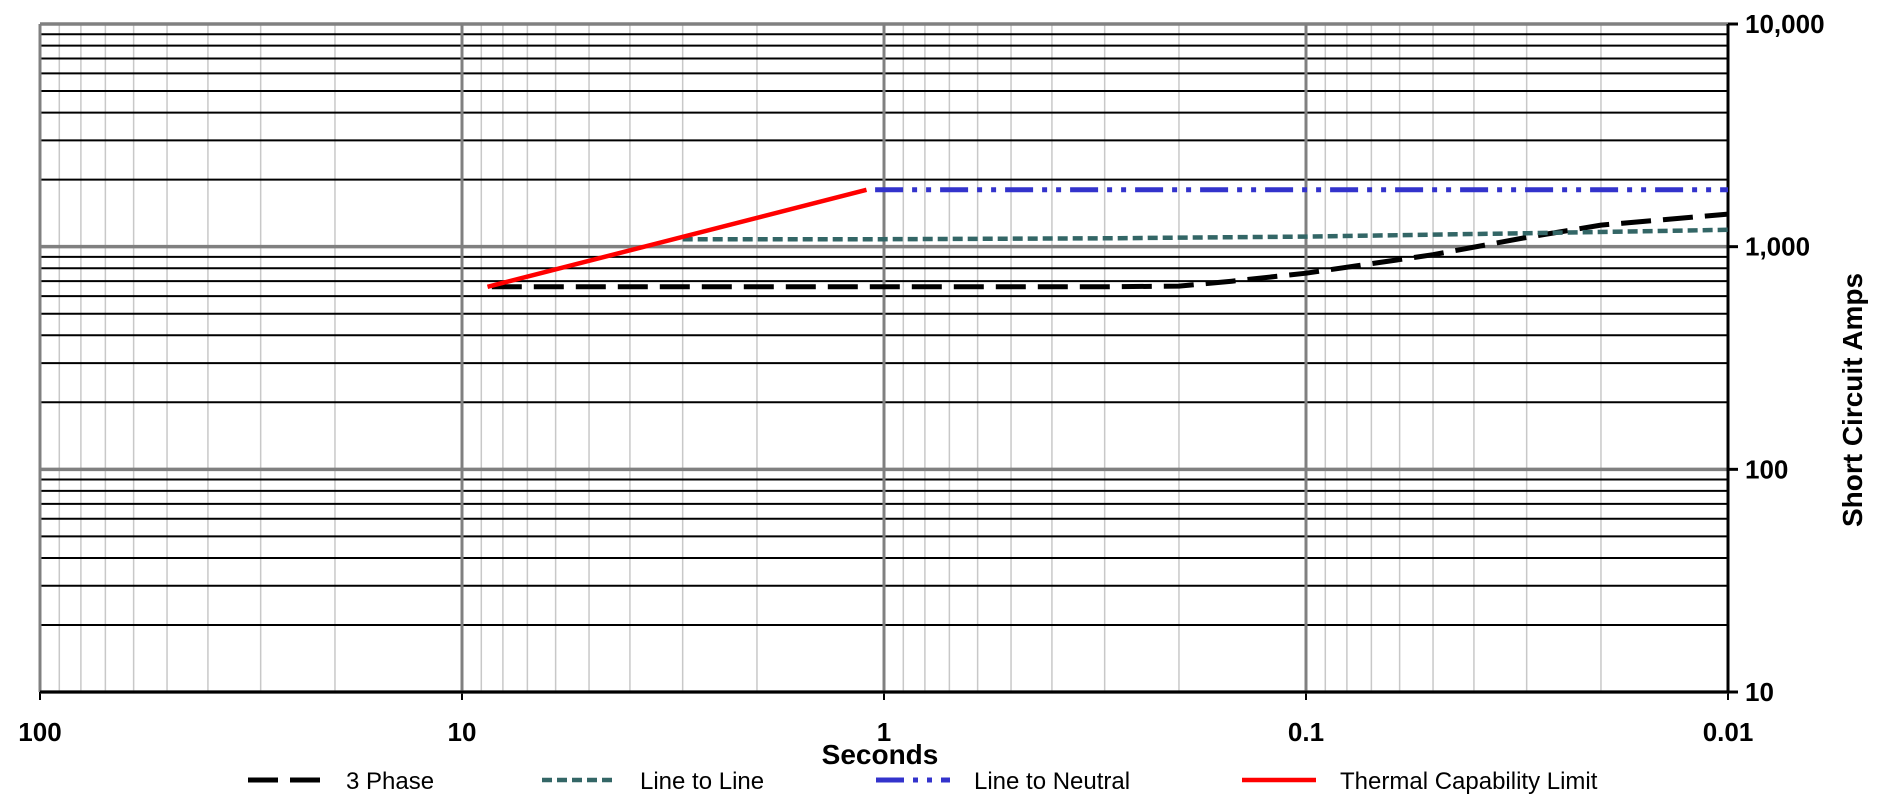 This screenshot has width=1885, height=795. Describe the element at coordinates (1469, 781) in the screenshot. I see `legend-label: Thermal Capability Limit` at that location.